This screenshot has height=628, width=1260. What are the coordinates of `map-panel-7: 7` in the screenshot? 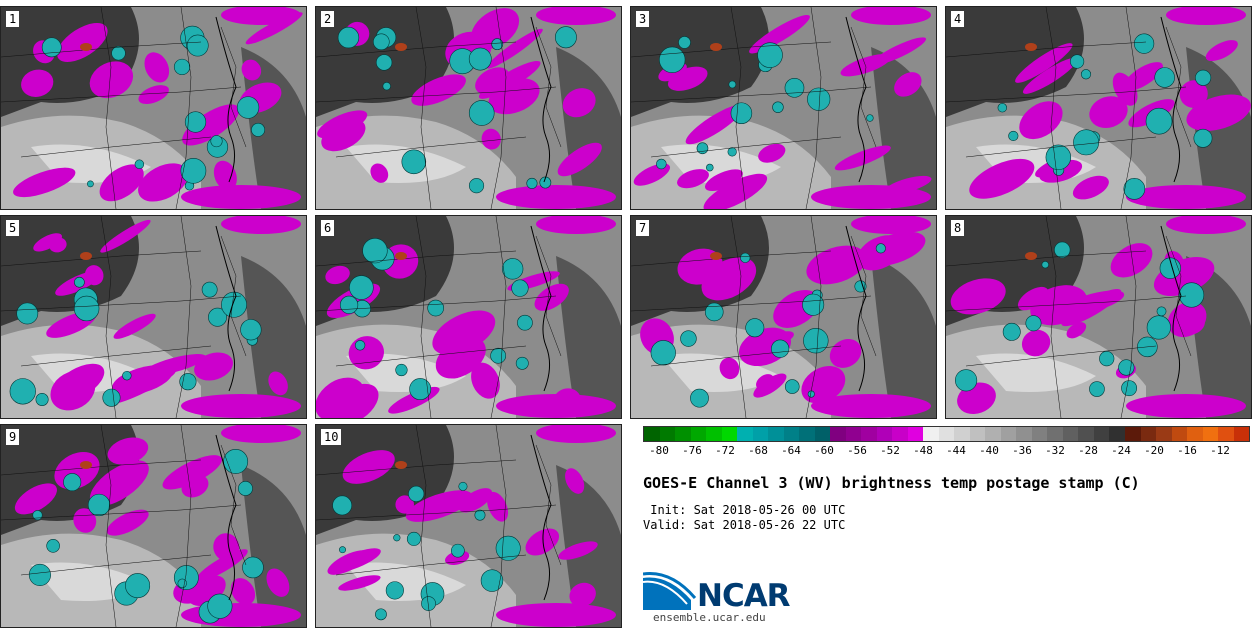 It's located at (783, 317).